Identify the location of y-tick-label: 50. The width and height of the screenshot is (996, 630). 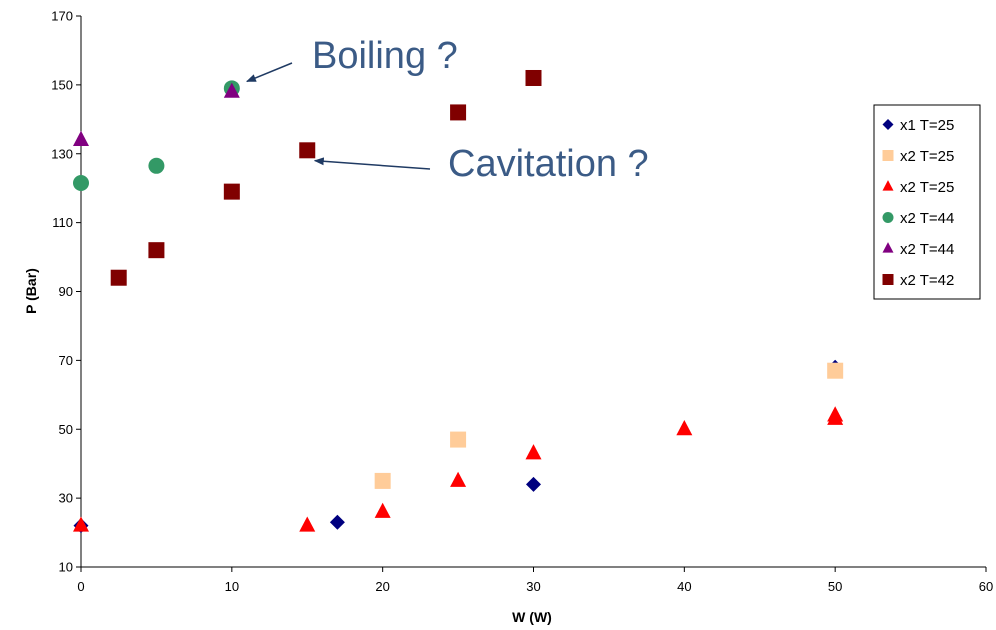
(66, 429).